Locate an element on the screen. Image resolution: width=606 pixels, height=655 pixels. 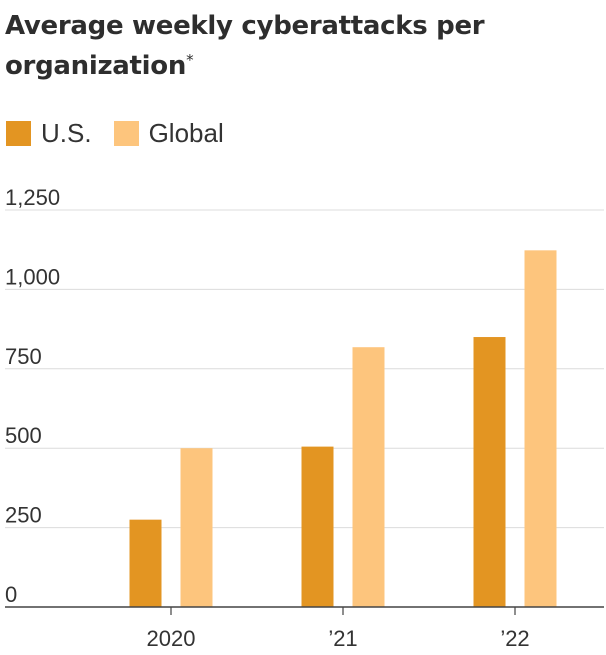
legend: U.S. Global is located at coordinates (126, 133).